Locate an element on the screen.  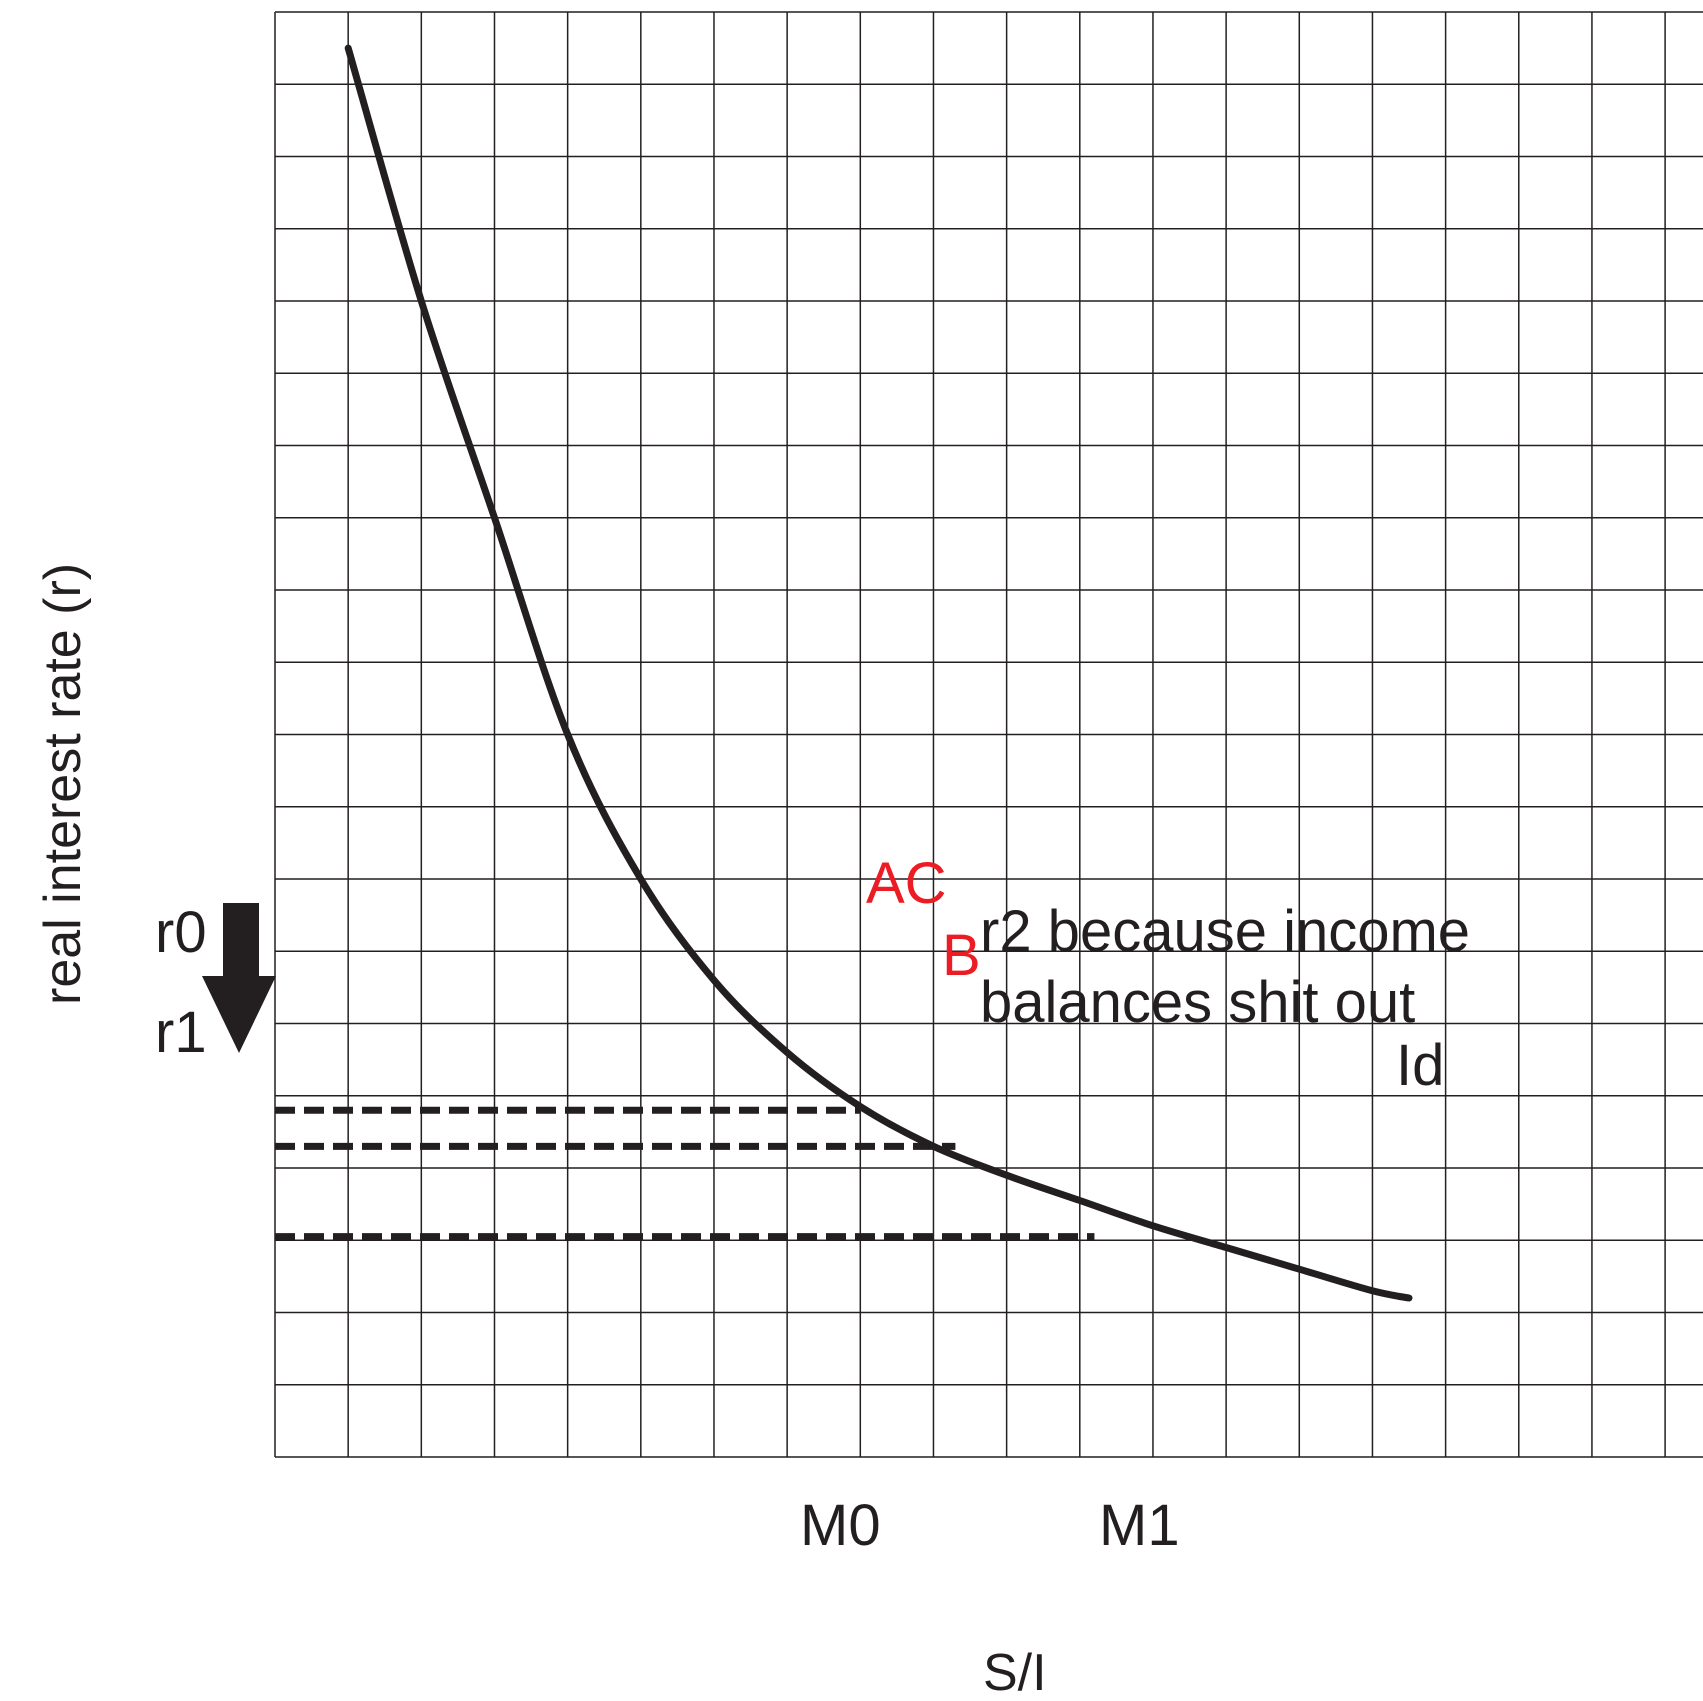
point-label-ac: AC is located at coordinates (906, 883).